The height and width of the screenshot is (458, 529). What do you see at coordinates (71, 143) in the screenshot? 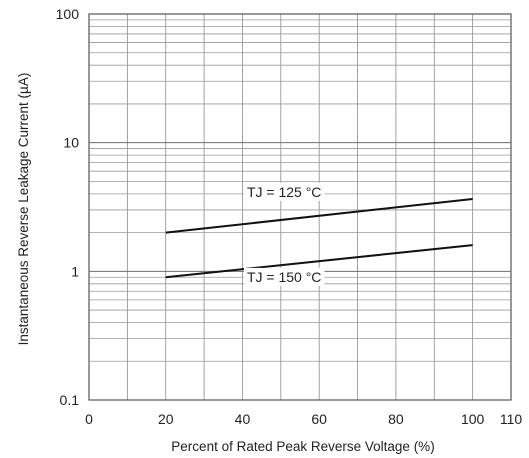
I see `y-tick-label: 10` at bounding box center [71, 143].